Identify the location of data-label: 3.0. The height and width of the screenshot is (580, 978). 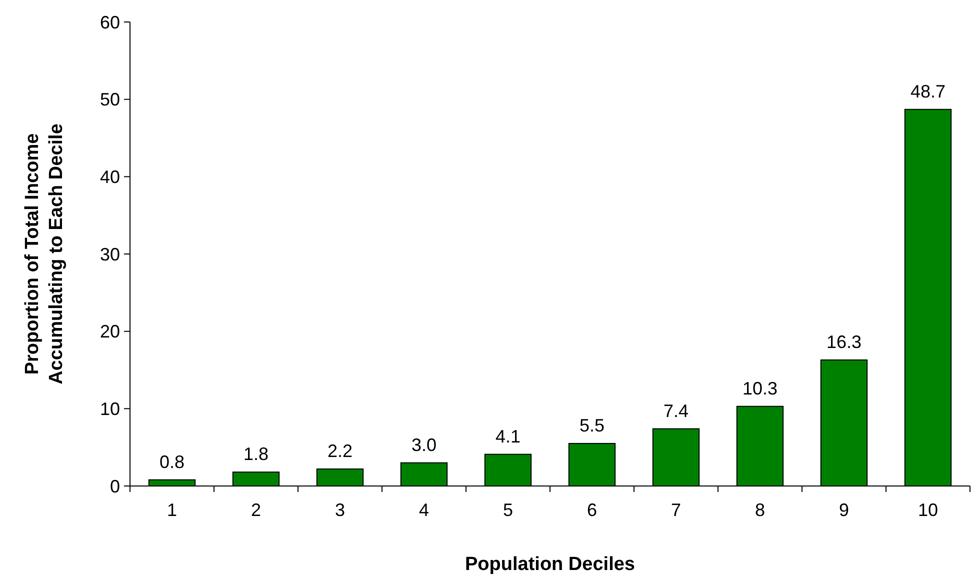
(424, 444).